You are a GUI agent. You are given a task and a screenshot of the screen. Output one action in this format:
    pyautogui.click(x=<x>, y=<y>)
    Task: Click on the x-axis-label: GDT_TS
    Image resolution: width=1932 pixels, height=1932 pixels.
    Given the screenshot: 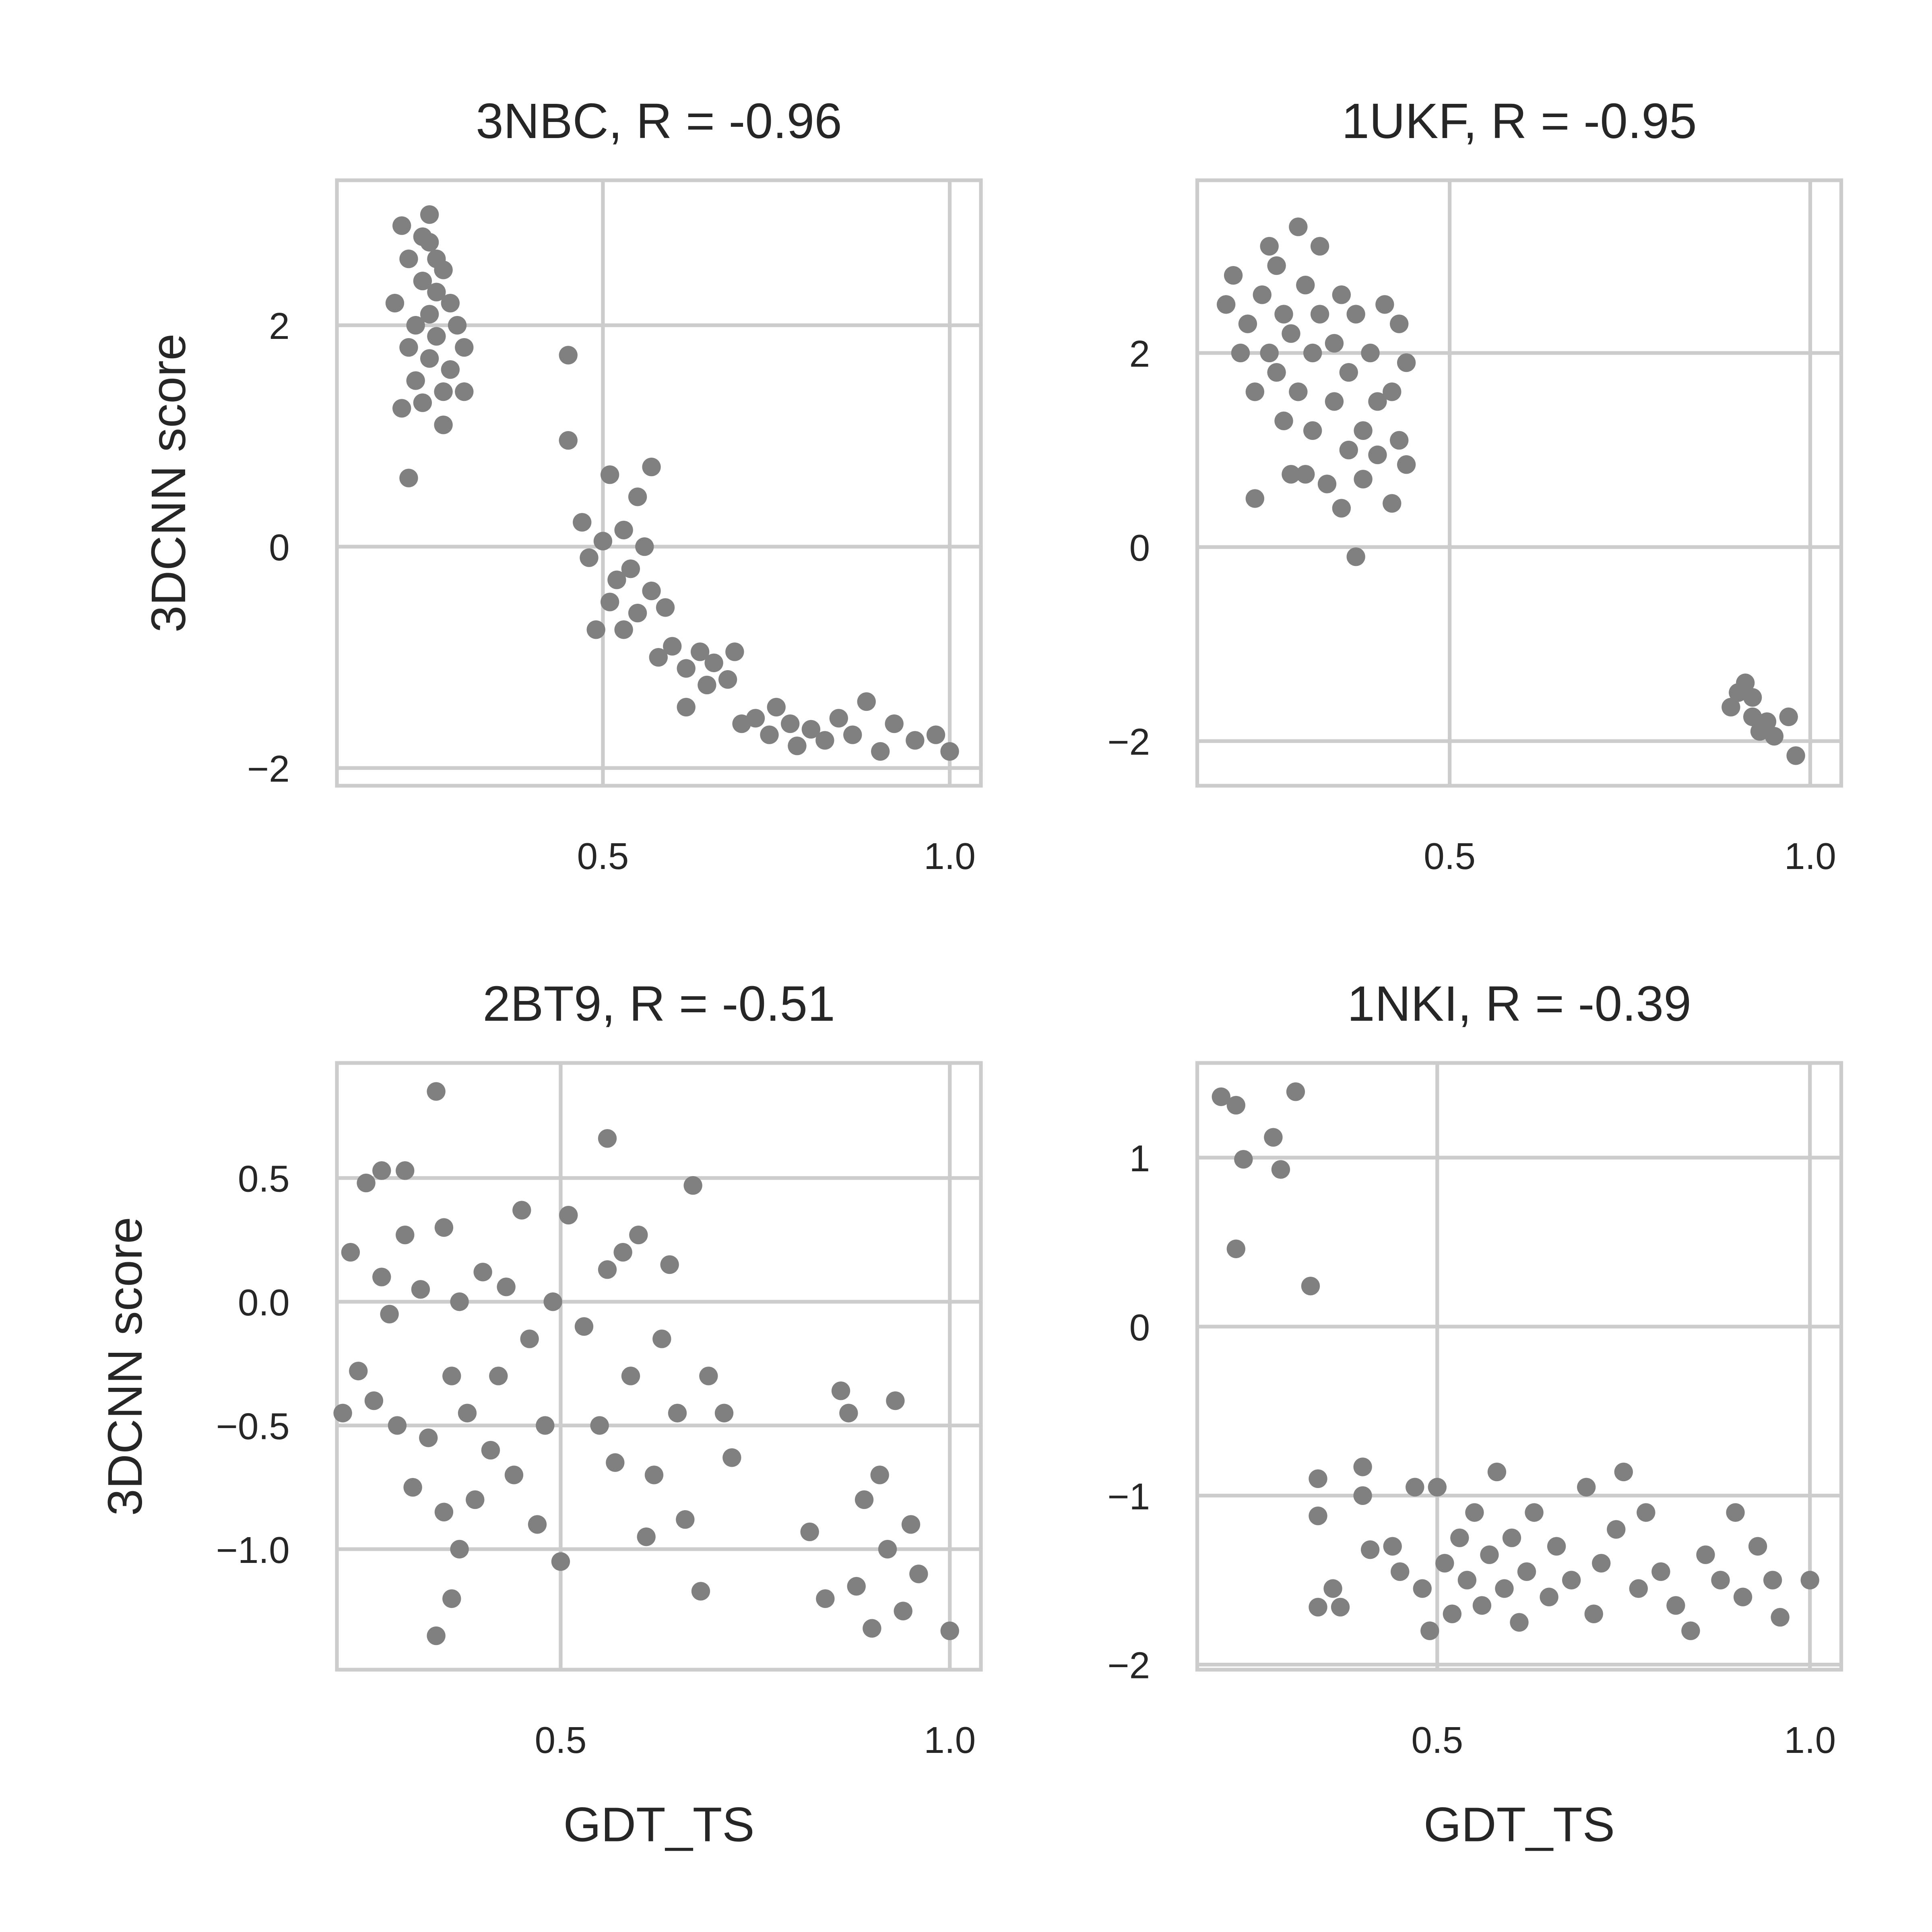 What is the action you would take?
    pyautogui.click(x=1519, y=1825)
    